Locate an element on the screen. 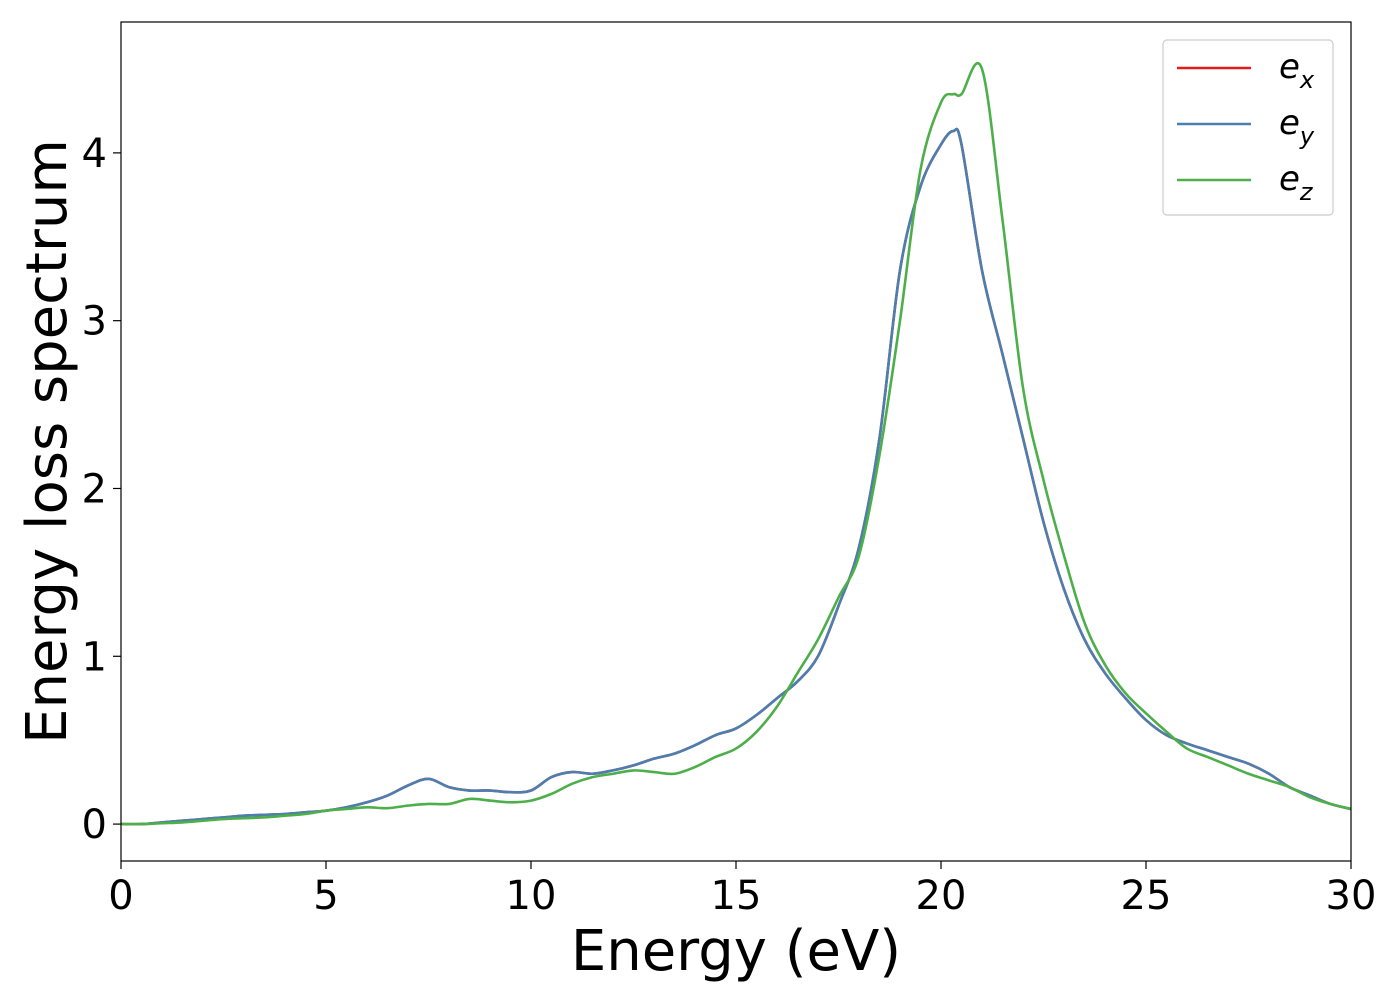  y-axis-title: Energy loss spectrum is located at coordinates (47, 441).